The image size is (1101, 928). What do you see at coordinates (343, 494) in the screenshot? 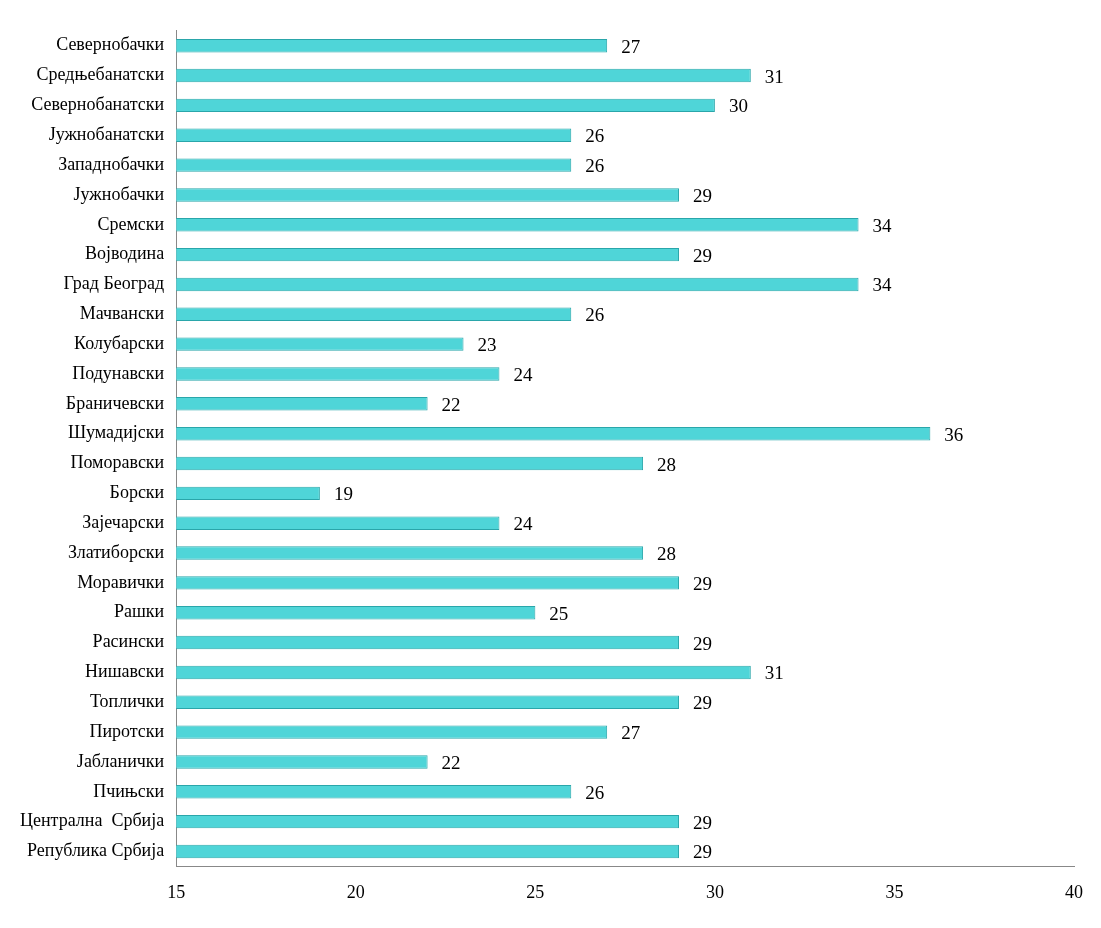
I see `data-label: 19` at bounding box center [343, 494].